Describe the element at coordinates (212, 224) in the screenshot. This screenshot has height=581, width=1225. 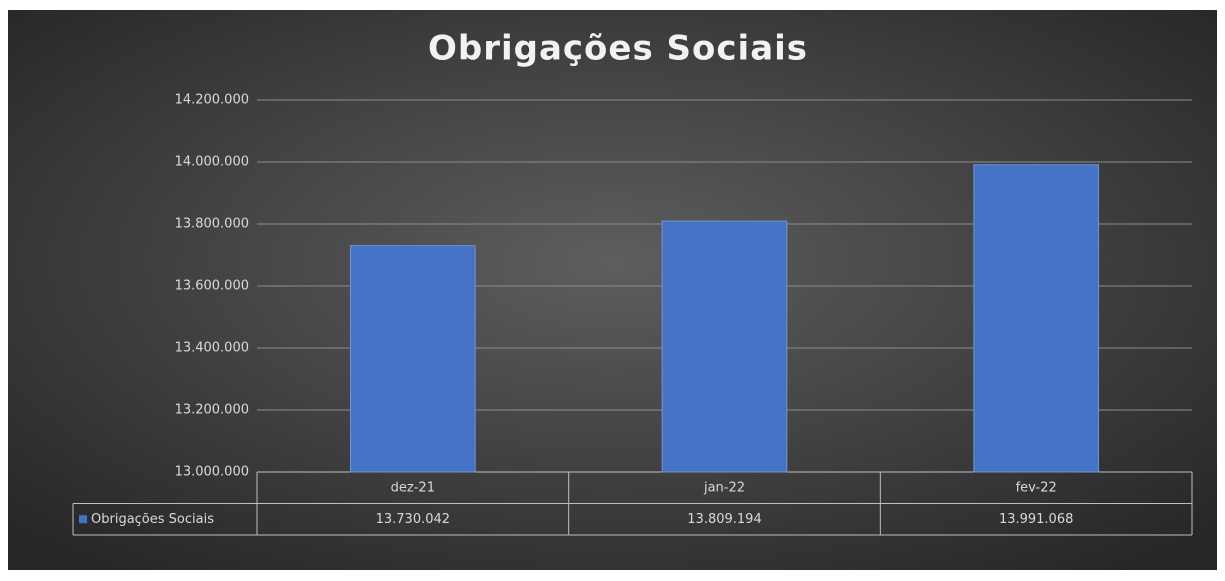
I see `y-tick-label: 13.800.000` at that location.